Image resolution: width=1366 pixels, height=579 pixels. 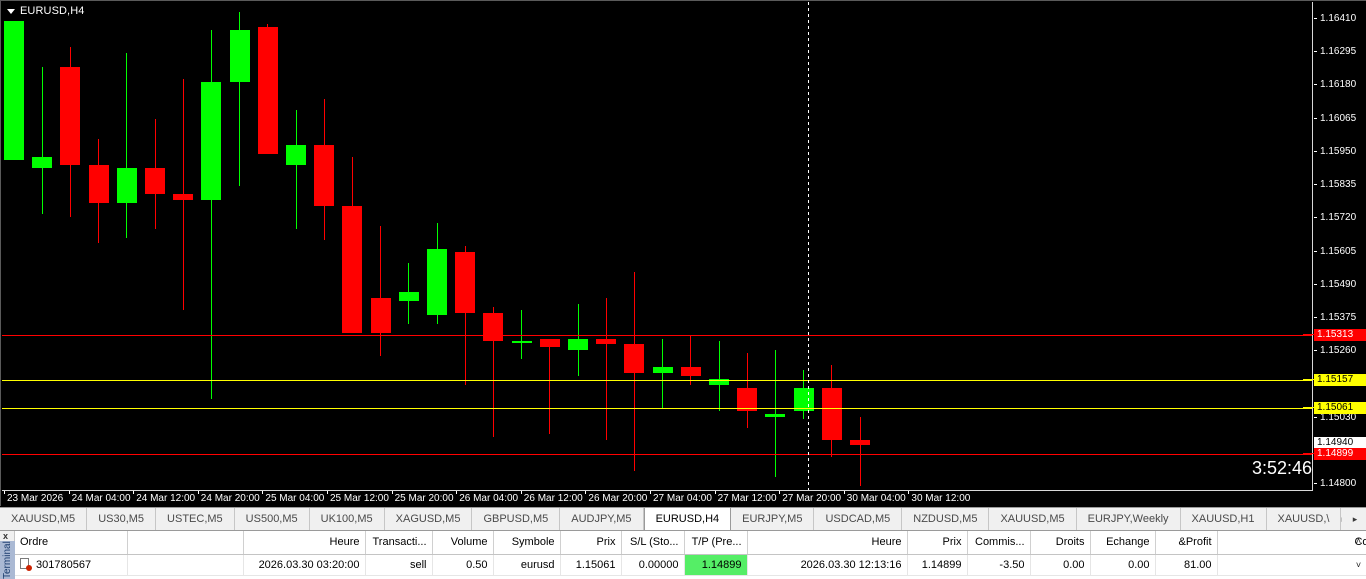 What do you see at coordinates (682, 498) in the screenshot?
I see `time-tick-label: 27 Mar 04:00` at bounding box center [682, 498].